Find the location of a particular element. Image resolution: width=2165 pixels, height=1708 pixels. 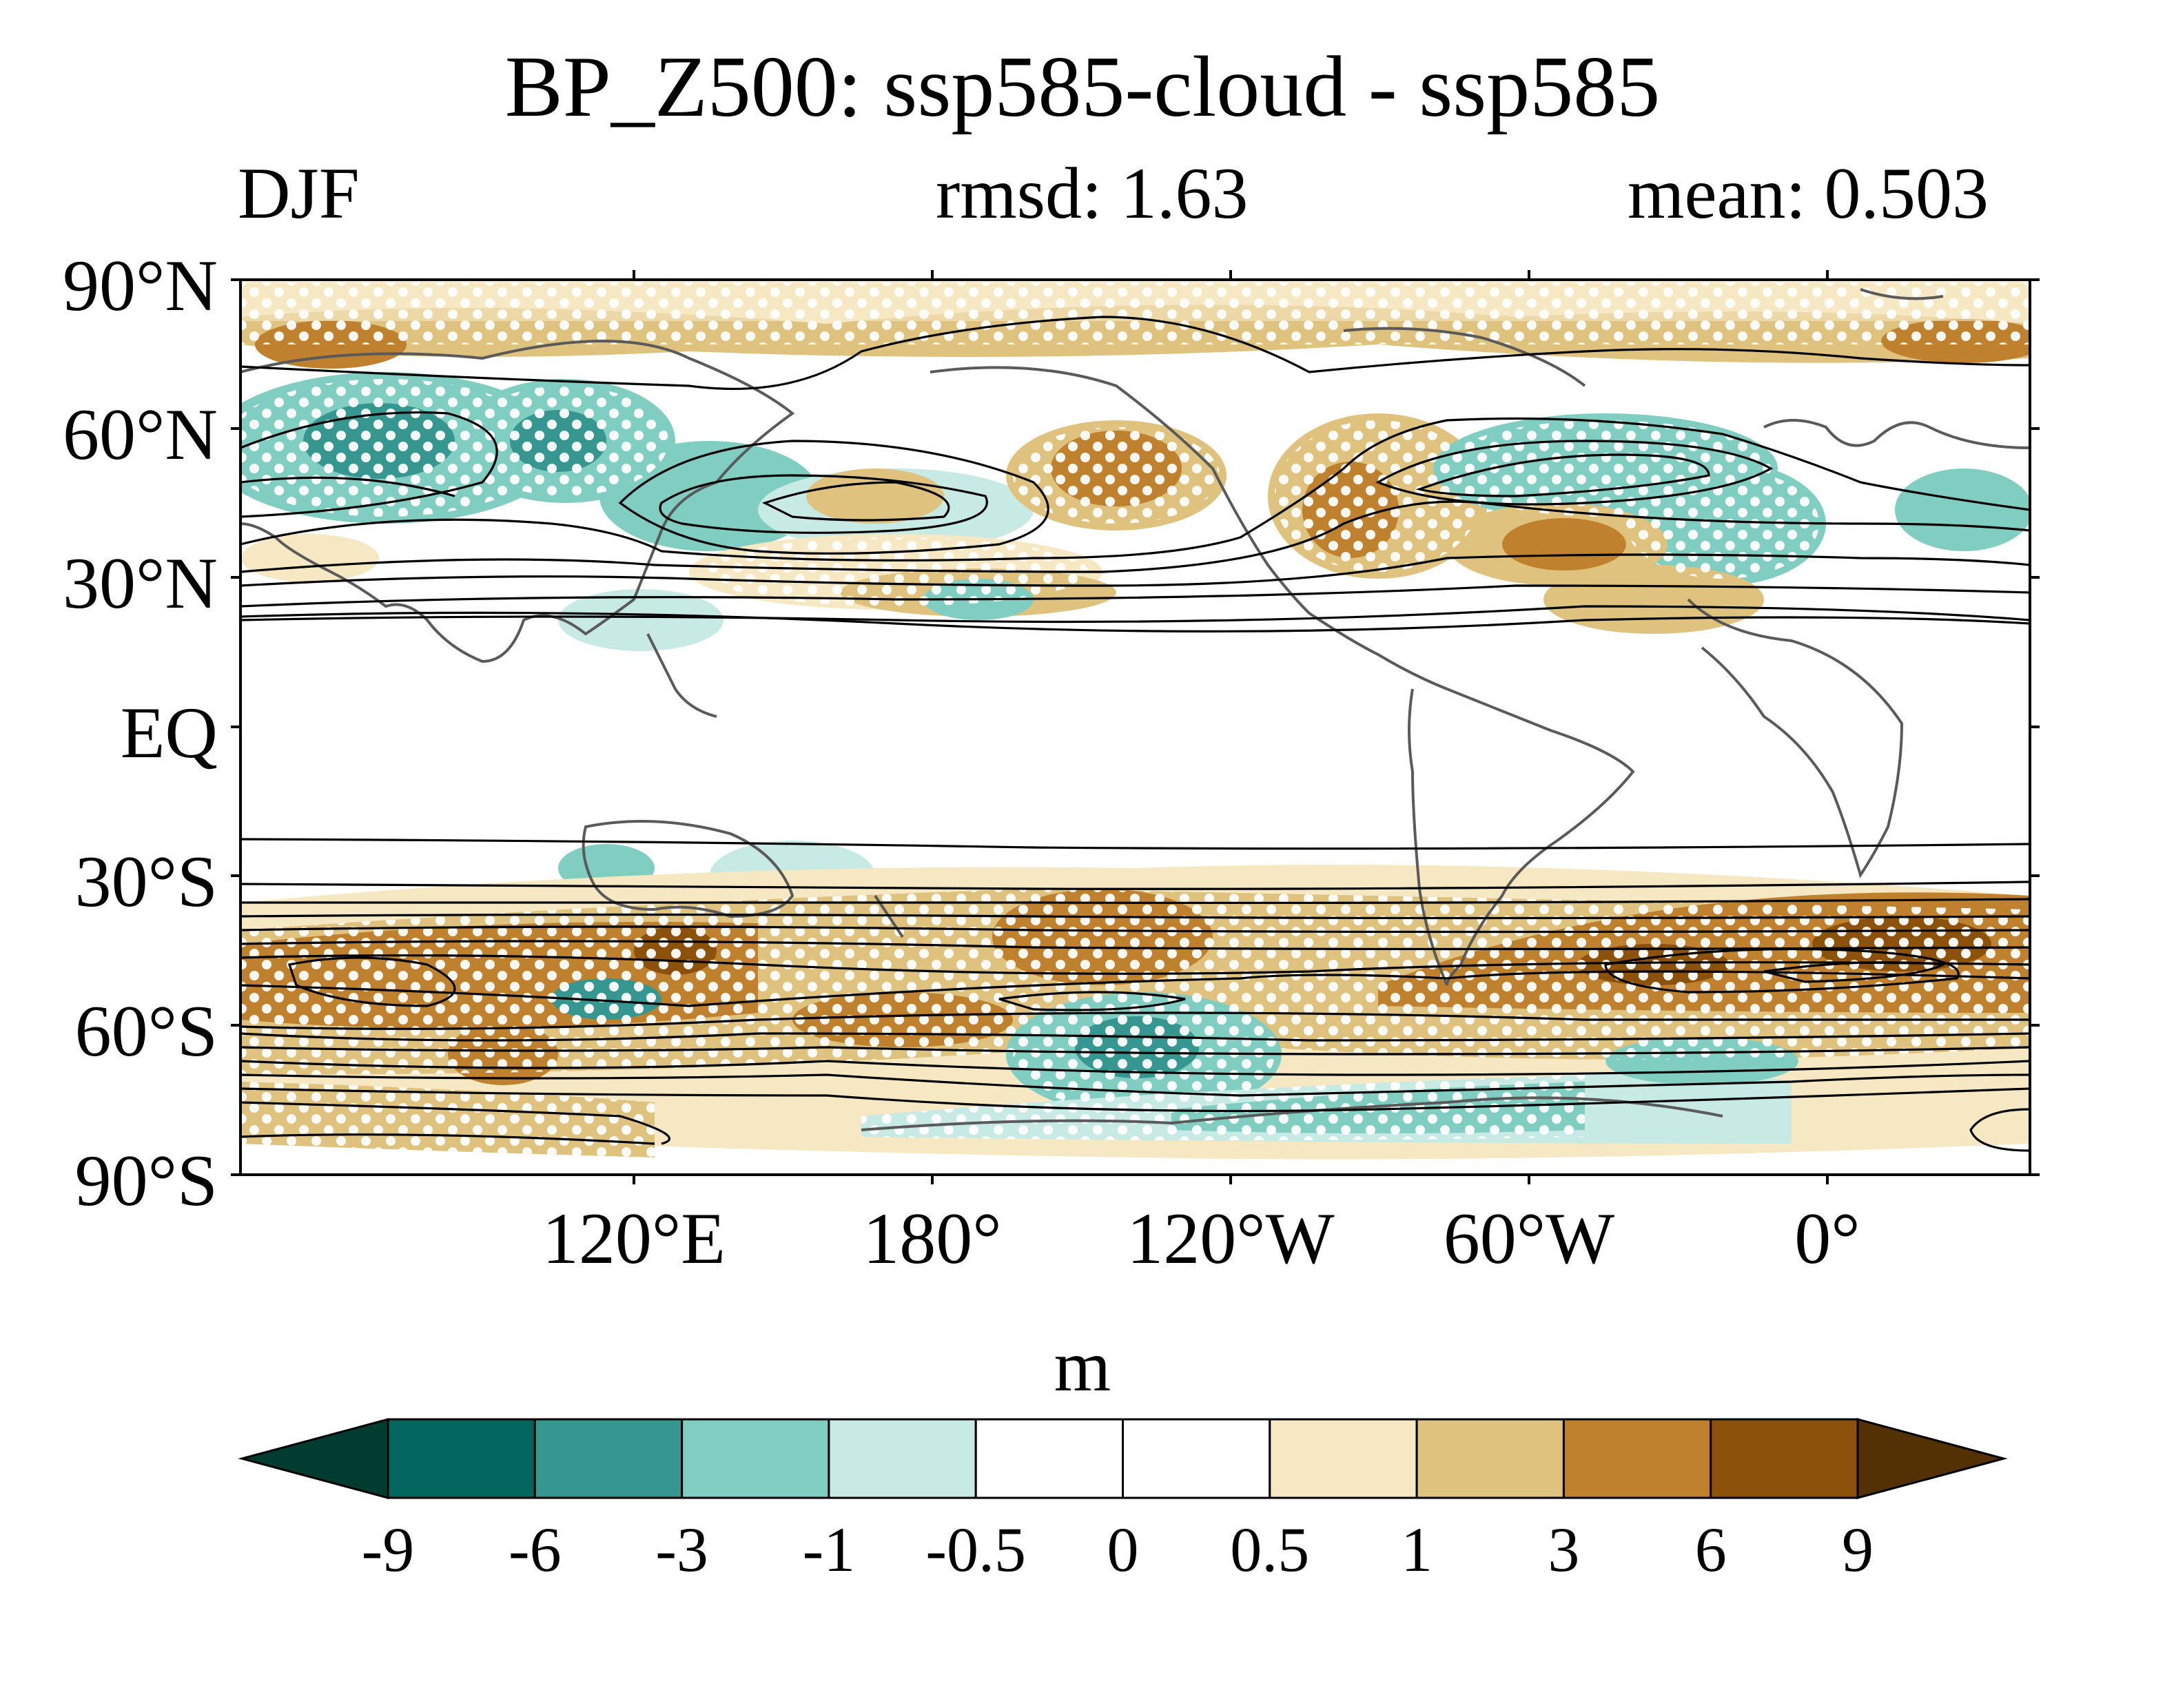

lat-label-eq: EQ is located at coordinates (169, 732).